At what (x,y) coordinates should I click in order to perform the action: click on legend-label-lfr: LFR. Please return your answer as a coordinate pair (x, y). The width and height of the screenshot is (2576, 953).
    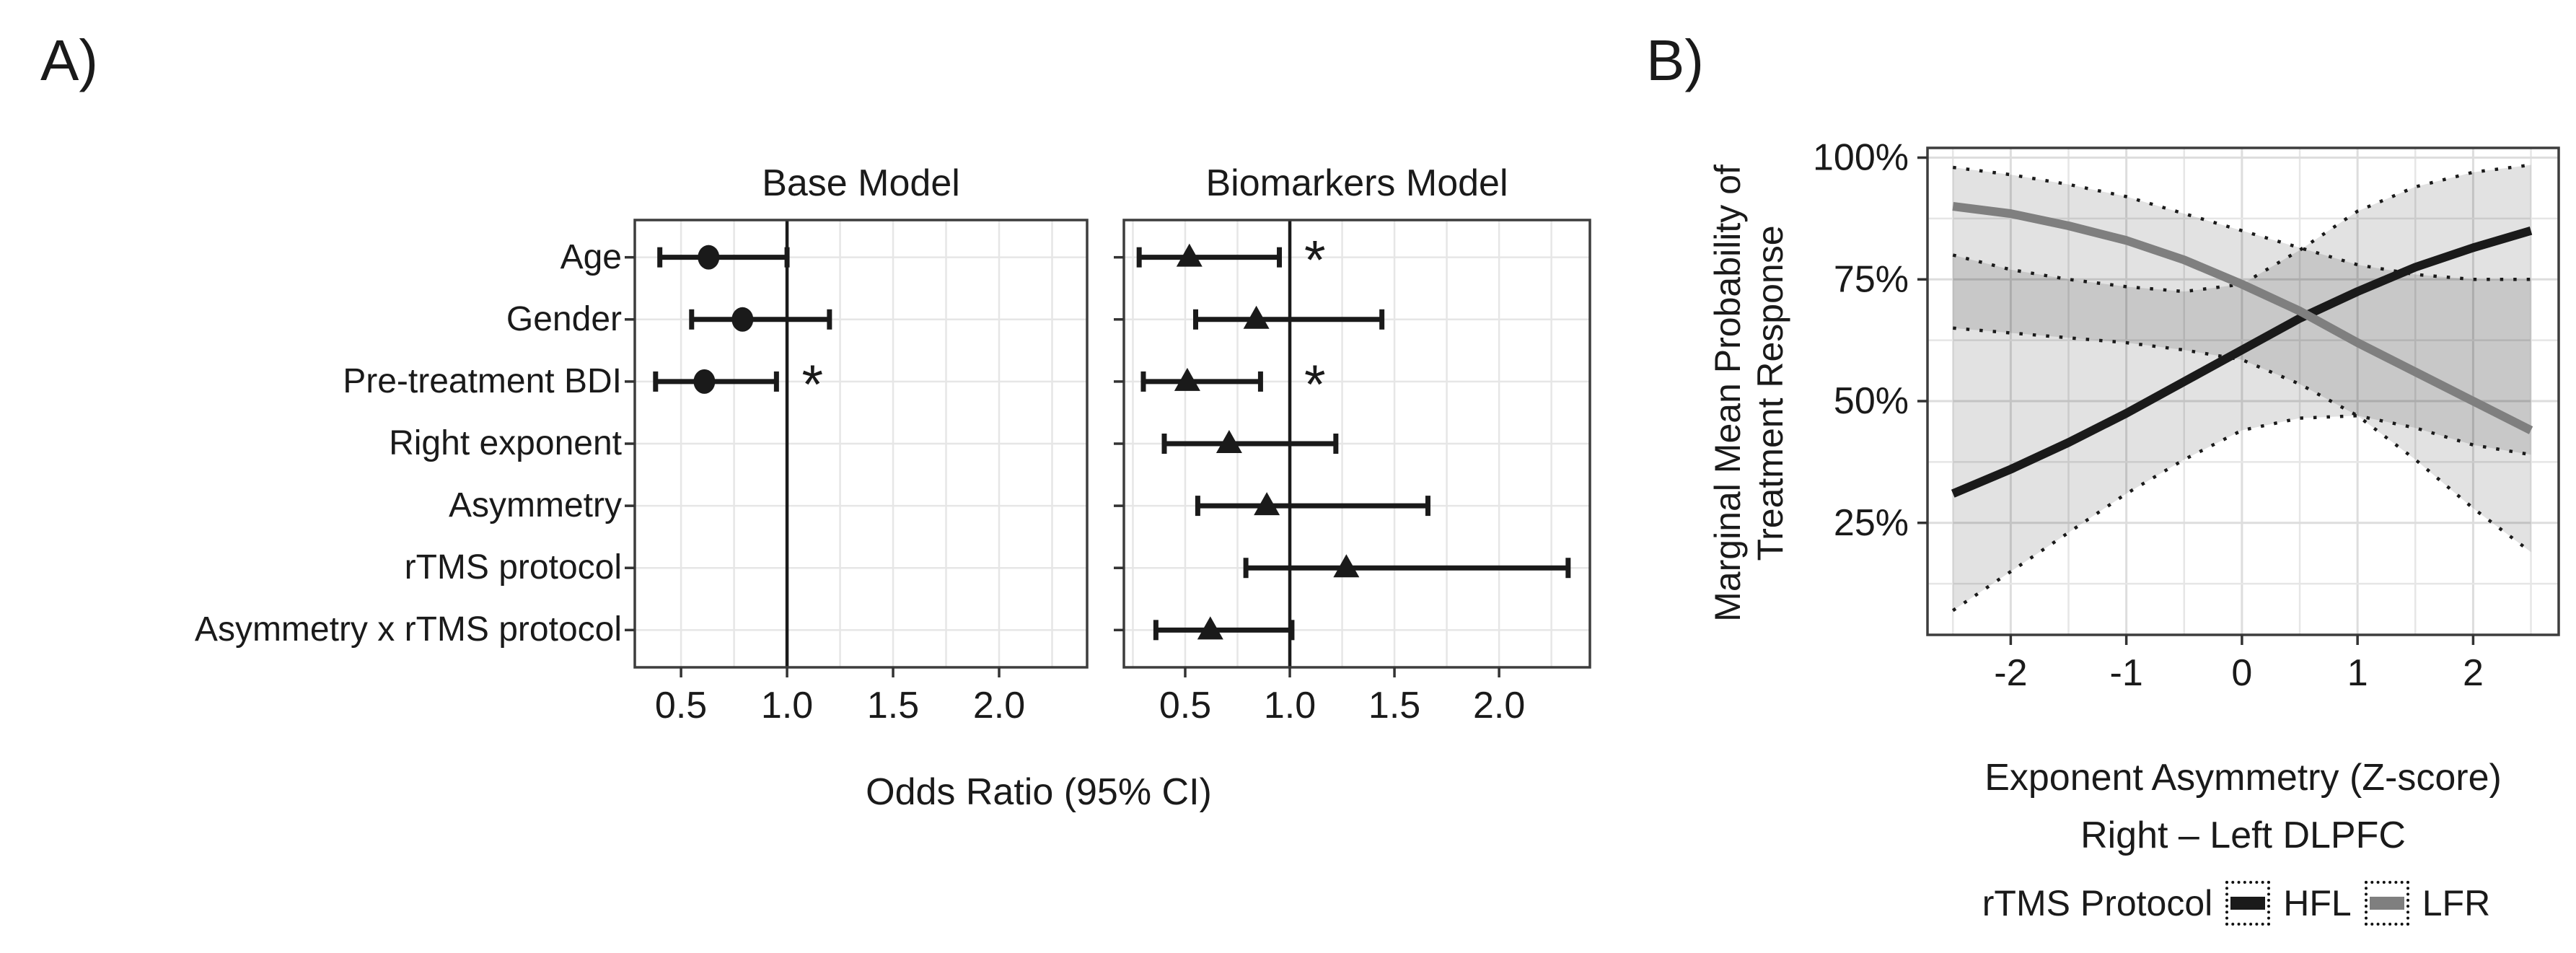
    Looking at the image, I should click on (2456, 903).